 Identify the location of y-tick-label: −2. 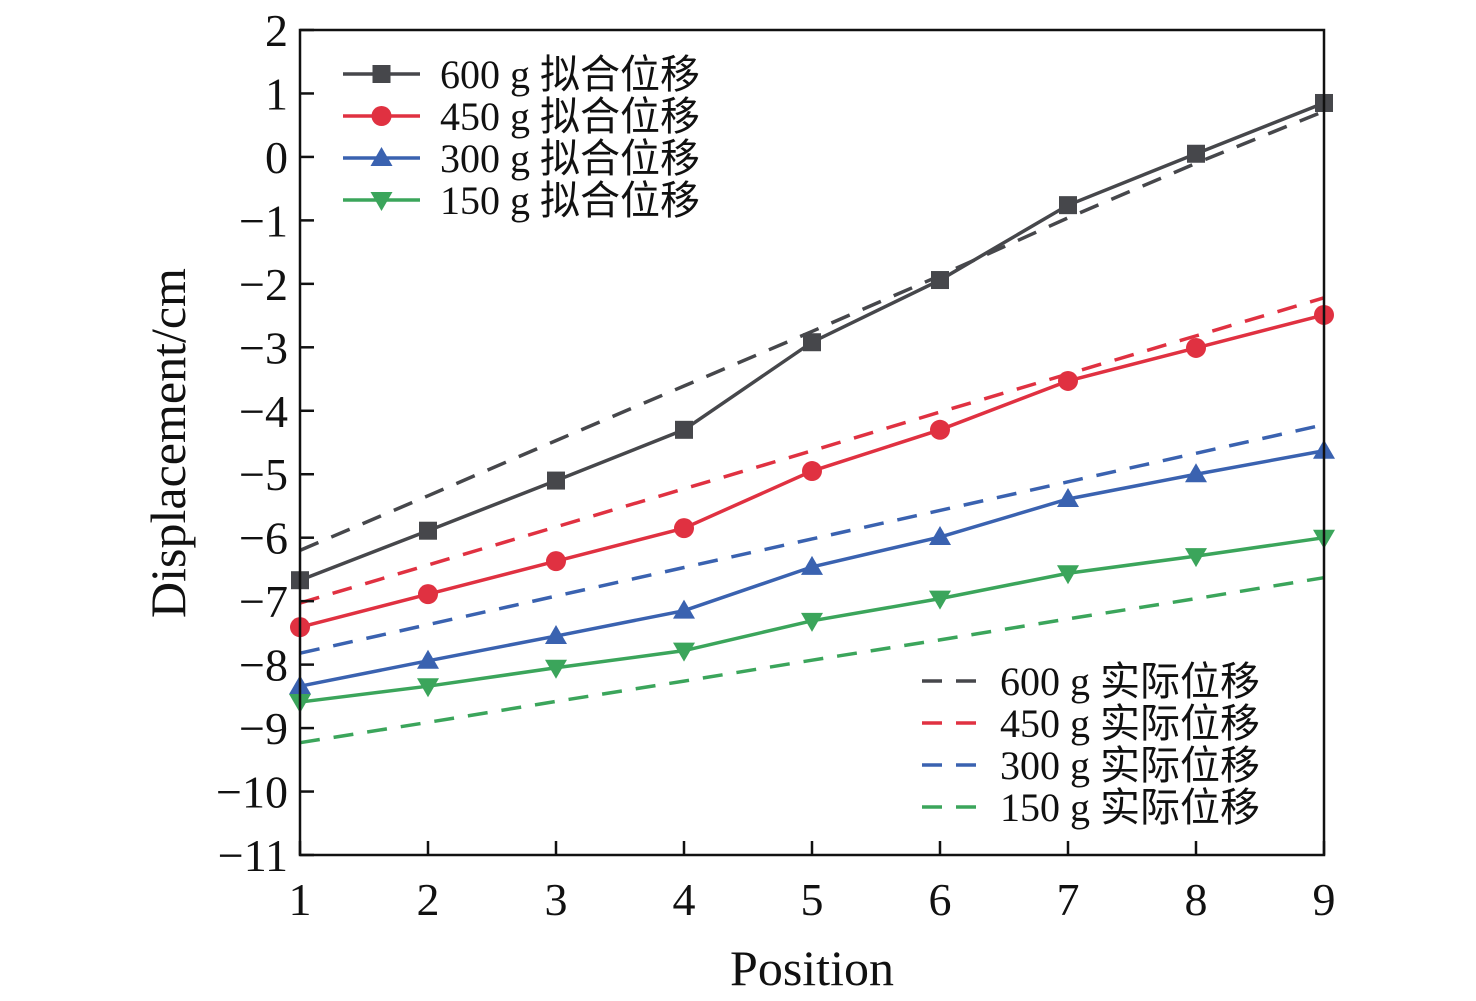
(263, 284).